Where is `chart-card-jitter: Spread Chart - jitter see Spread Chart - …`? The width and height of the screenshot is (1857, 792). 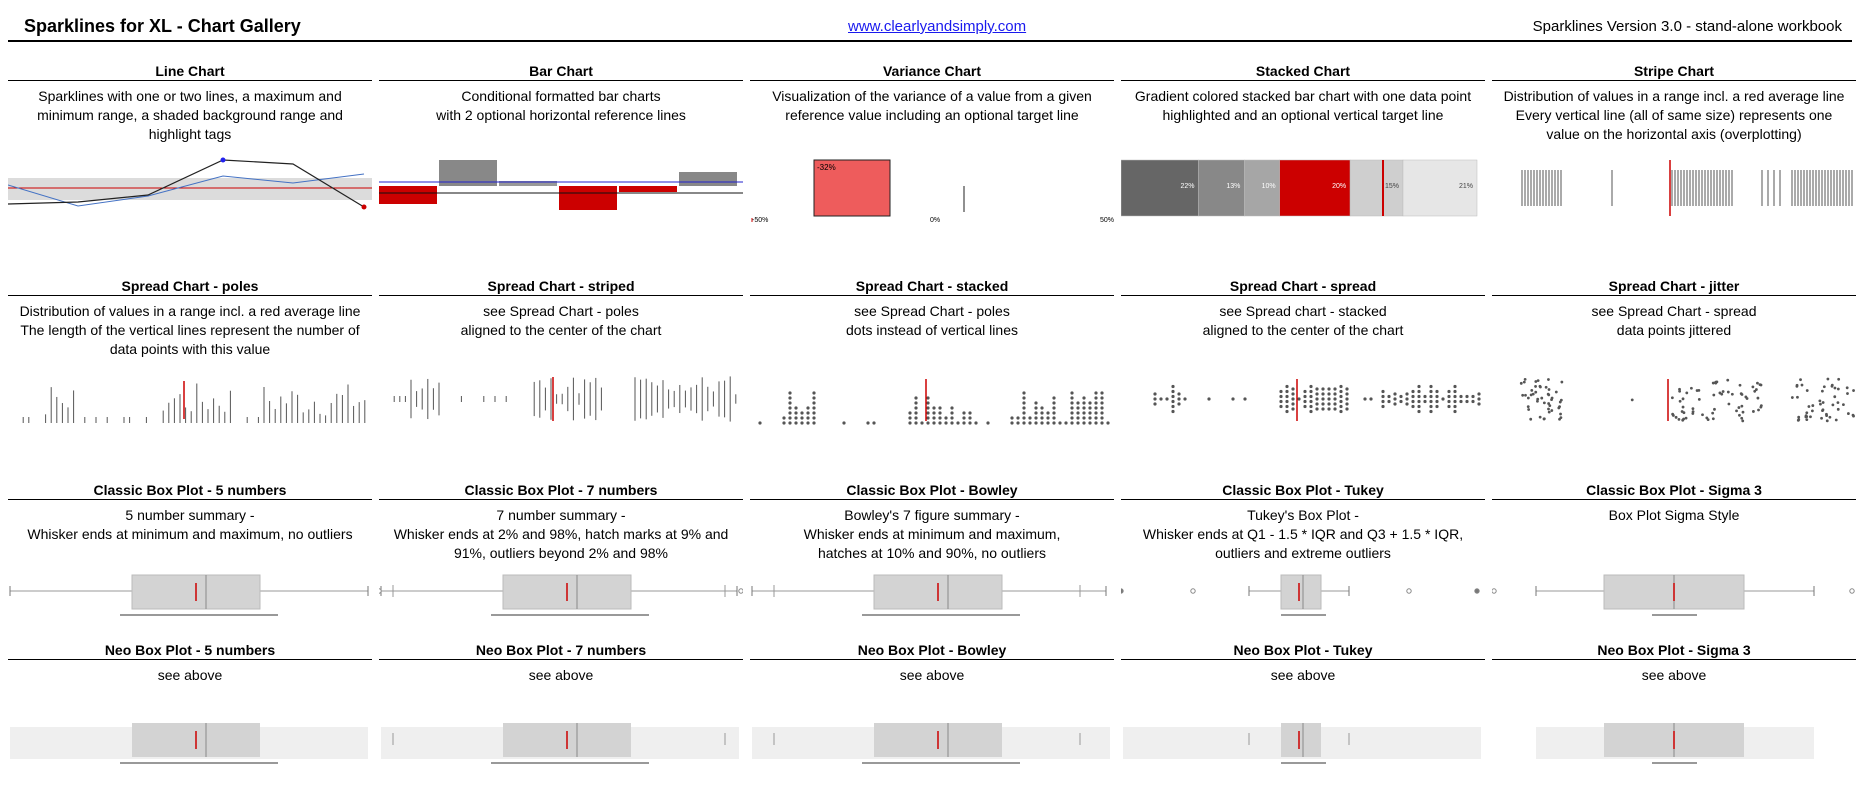
chart-card-jitter: Spread Chart - jitter see Spread Chart - … is located at coordinates (1674, 350).